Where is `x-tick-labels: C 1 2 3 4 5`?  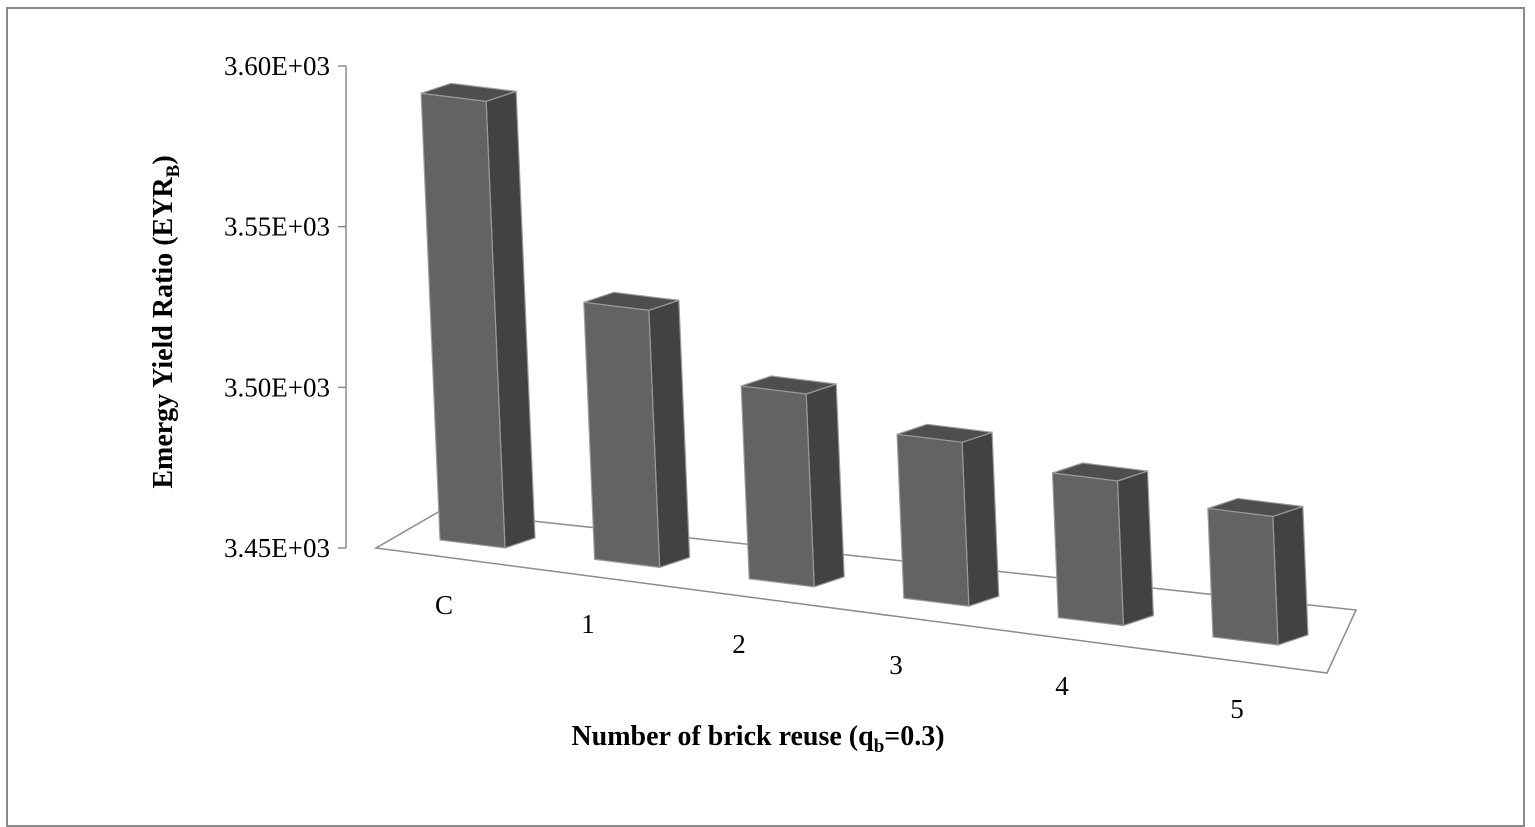
x-tick-labels: C 1 2 3 4 5 is located at coordinates (839, 657).